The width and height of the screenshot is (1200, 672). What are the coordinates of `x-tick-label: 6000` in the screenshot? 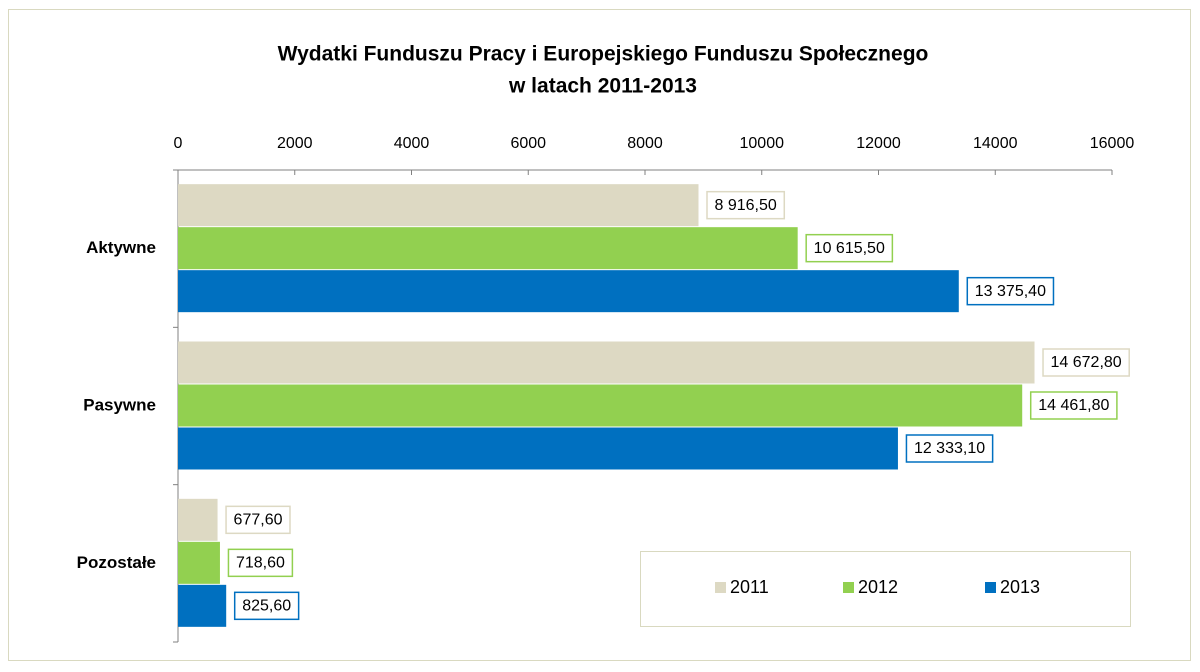 It's located at (528, 143).